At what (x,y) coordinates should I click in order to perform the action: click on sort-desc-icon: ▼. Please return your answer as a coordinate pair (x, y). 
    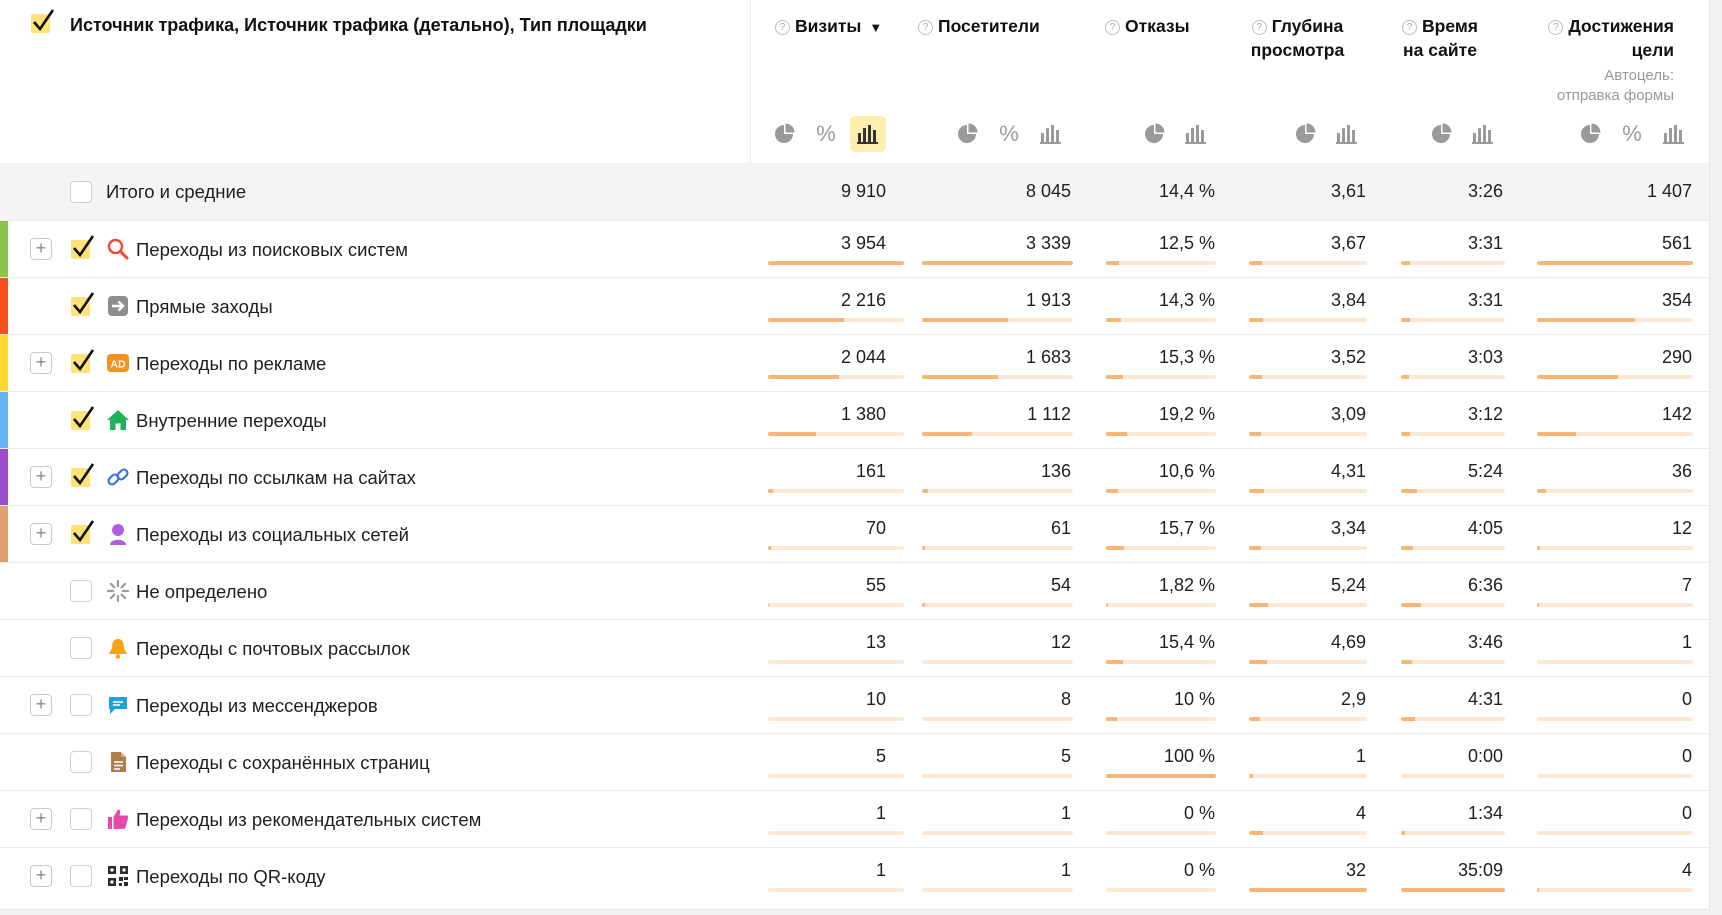
    Looking at the image, I should click on (876, 27).